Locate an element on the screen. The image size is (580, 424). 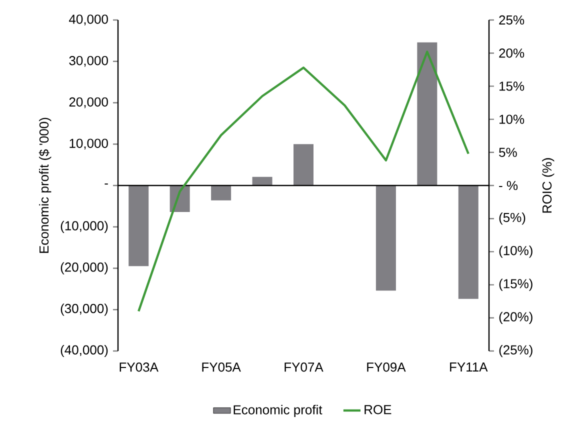
y2-tick-label: (15%) is located at coordinates (515, 284).